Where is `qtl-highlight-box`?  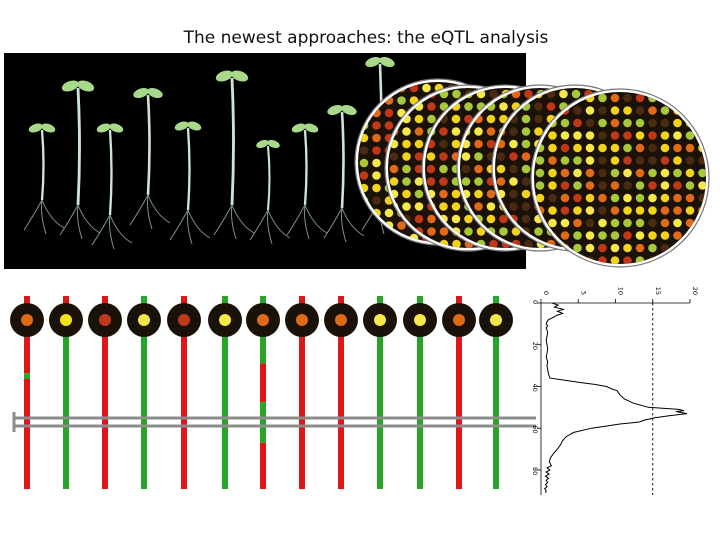
qtl-highlight-box is located at coordinates (274, 422).